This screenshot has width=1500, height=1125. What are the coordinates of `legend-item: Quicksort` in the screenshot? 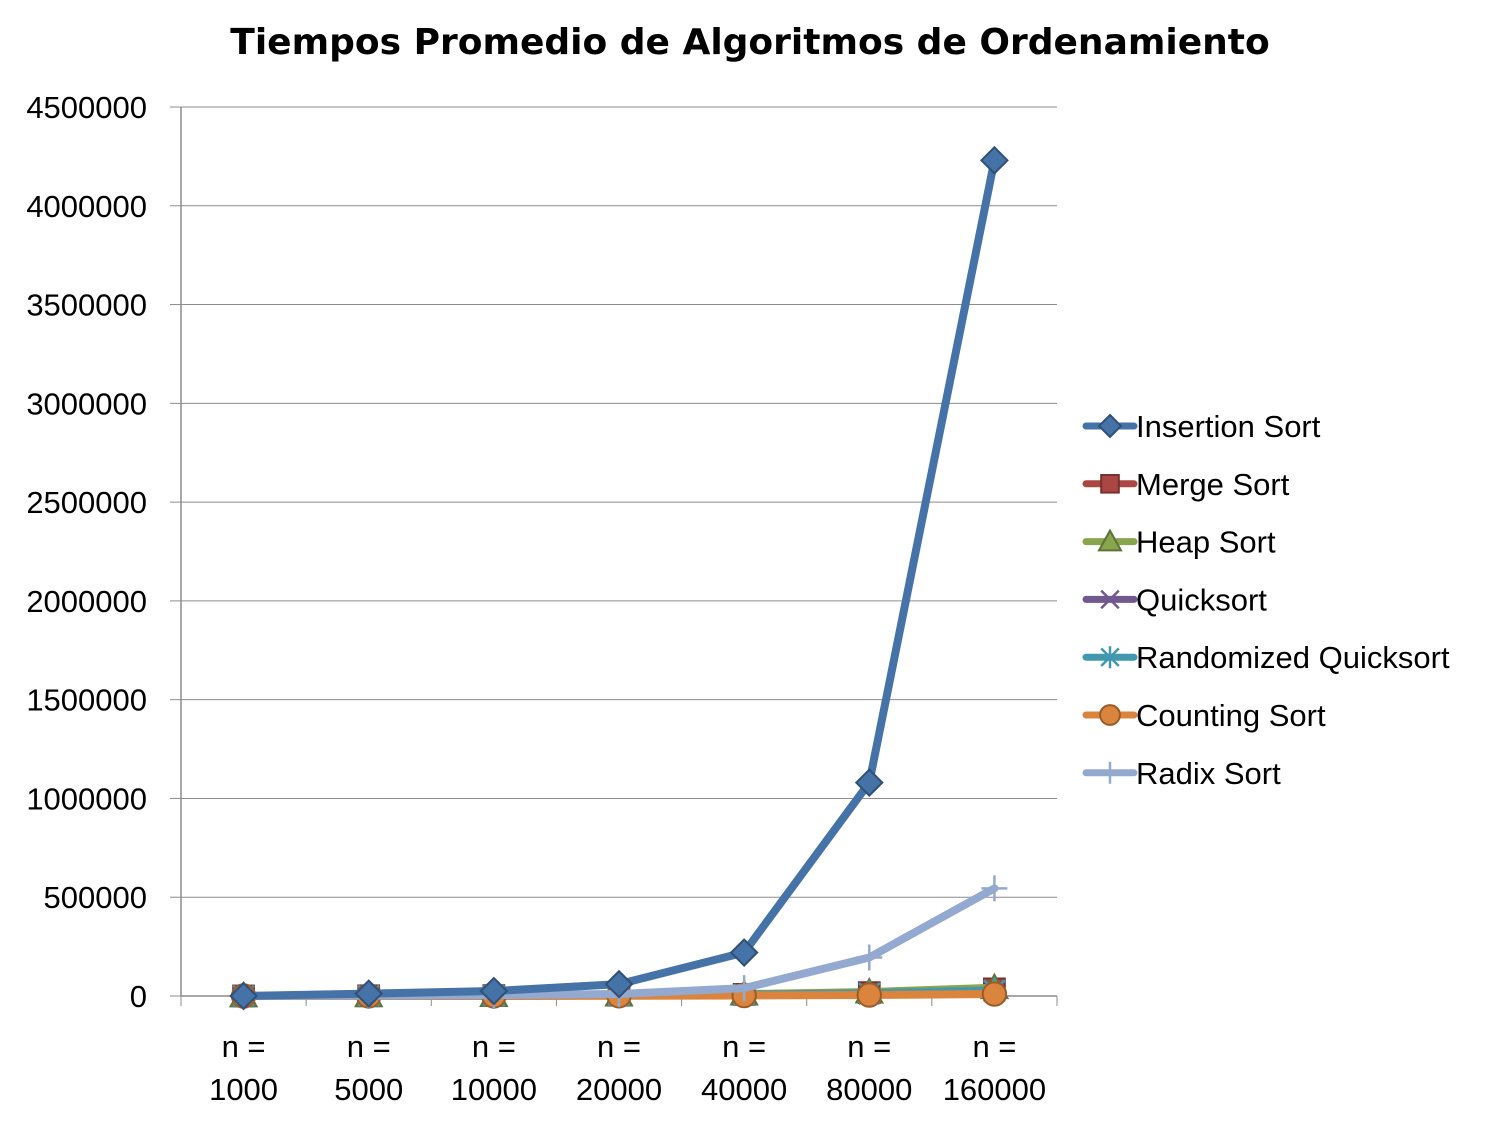 It's located at (1174, 599).